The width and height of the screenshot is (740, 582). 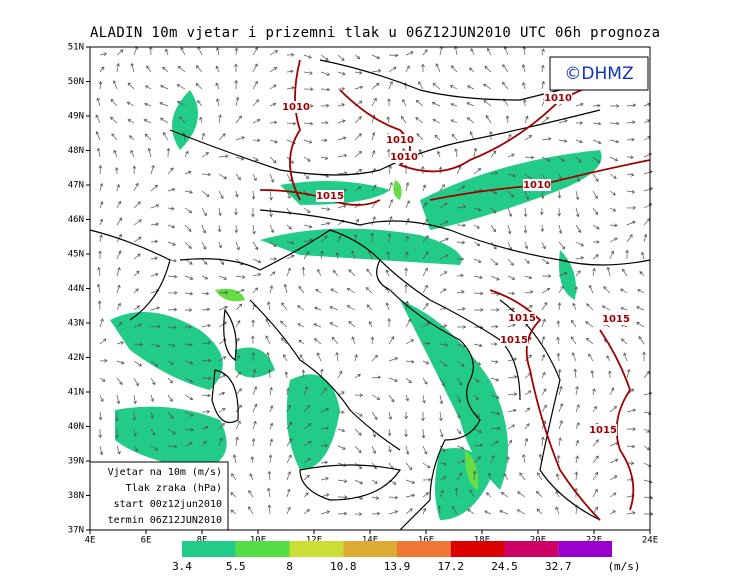 I want to click on colorbar-label: 13.9, so click(x=397, y=566).